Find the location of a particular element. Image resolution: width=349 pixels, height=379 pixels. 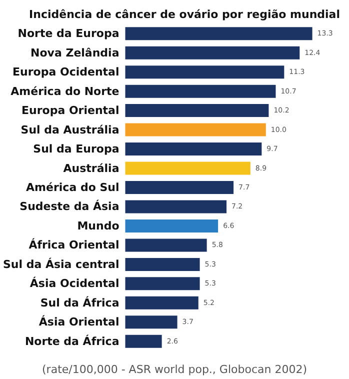

y-tick-label: África Oriental is located at coordinates (74, 245).